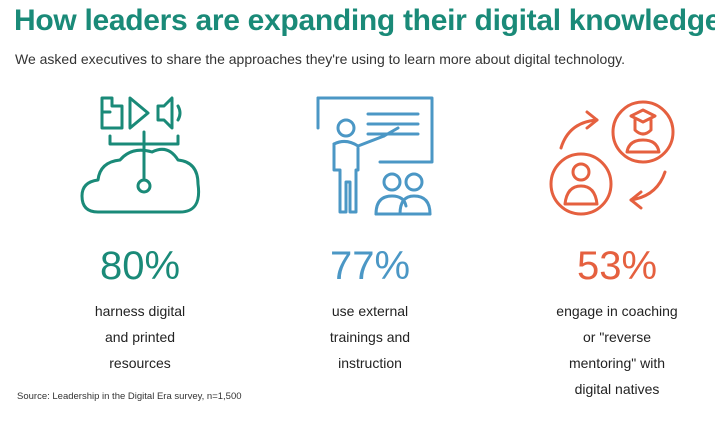 This screenshot has width=715, height=425. What do you see at coordinates (370, 311) in the screenshot?
I see `stat-description-line: use external` at bounding box center [370, 311].